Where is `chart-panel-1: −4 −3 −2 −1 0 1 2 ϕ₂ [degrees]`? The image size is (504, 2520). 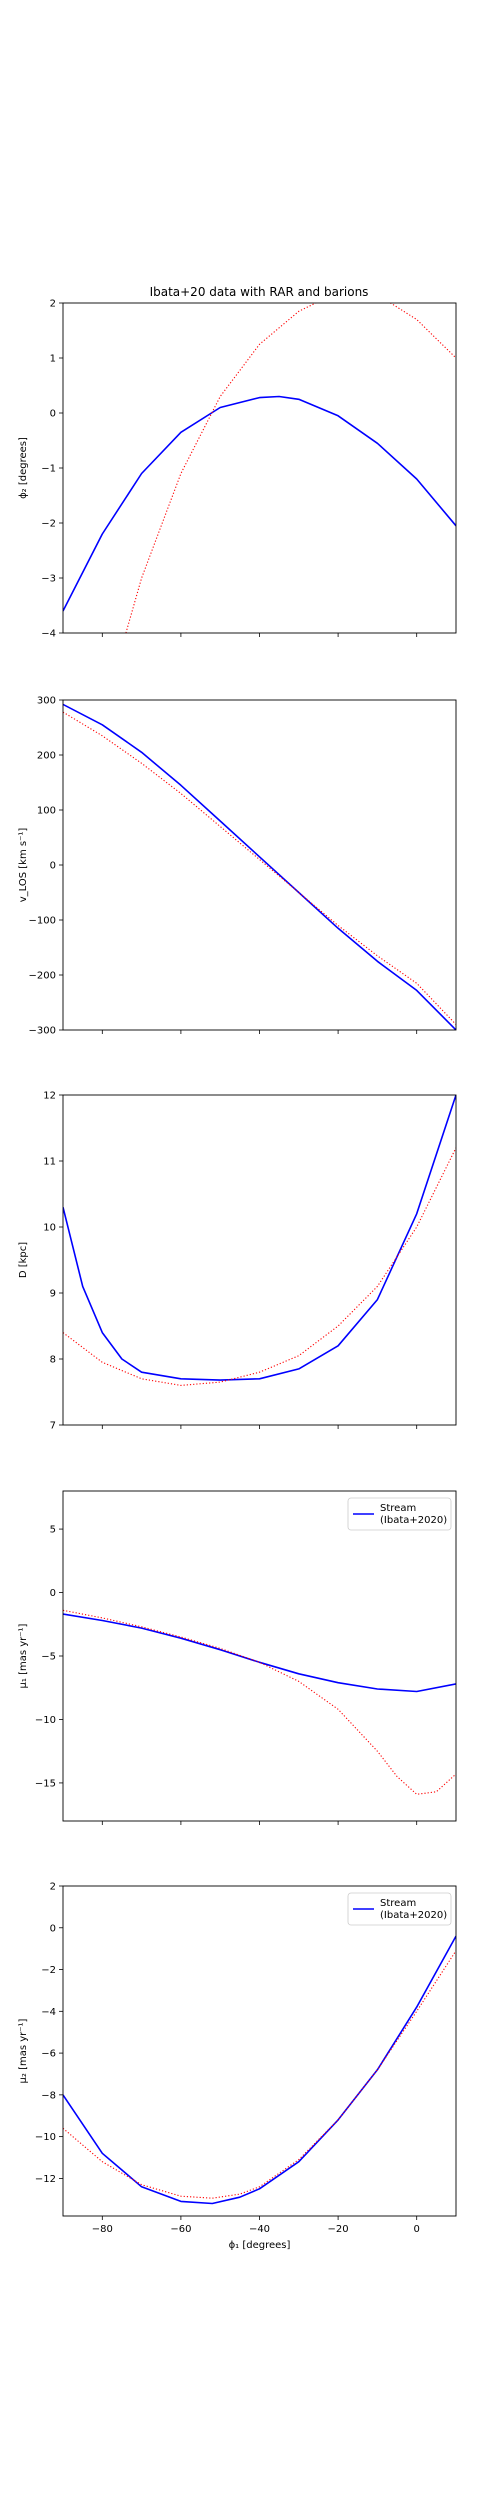 chart-panel-1: −4 −3 −2 −1 0 1 2 ϕ₂ [degrees] is located at coordinates (237, 469).